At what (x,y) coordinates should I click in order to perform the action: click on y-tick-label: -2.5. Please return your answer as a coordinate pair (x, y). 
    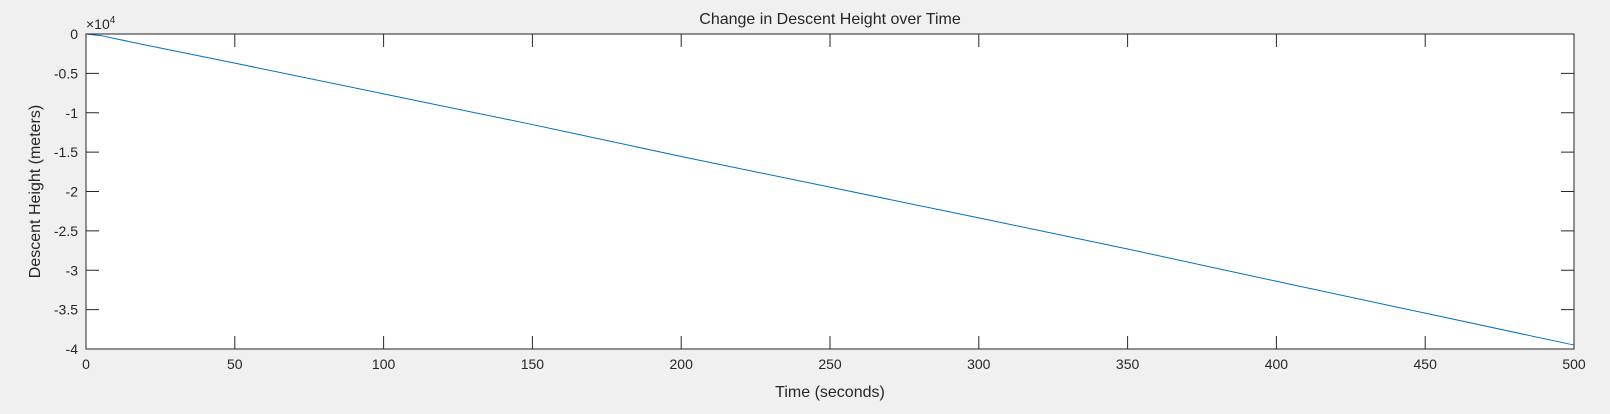
    Looking at the image, I should click on (66, 231).